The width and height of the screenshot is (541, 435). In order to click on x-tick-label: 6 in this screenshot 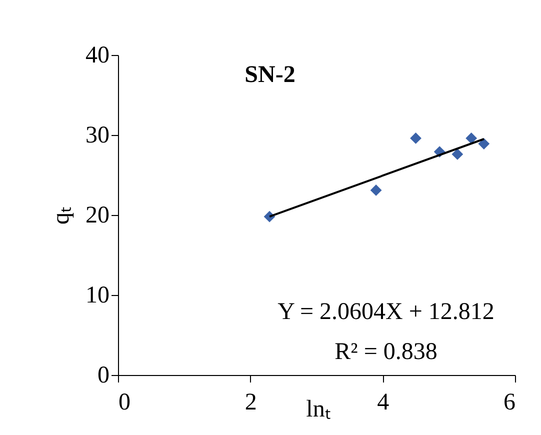, I will do `click(510, 403)`.